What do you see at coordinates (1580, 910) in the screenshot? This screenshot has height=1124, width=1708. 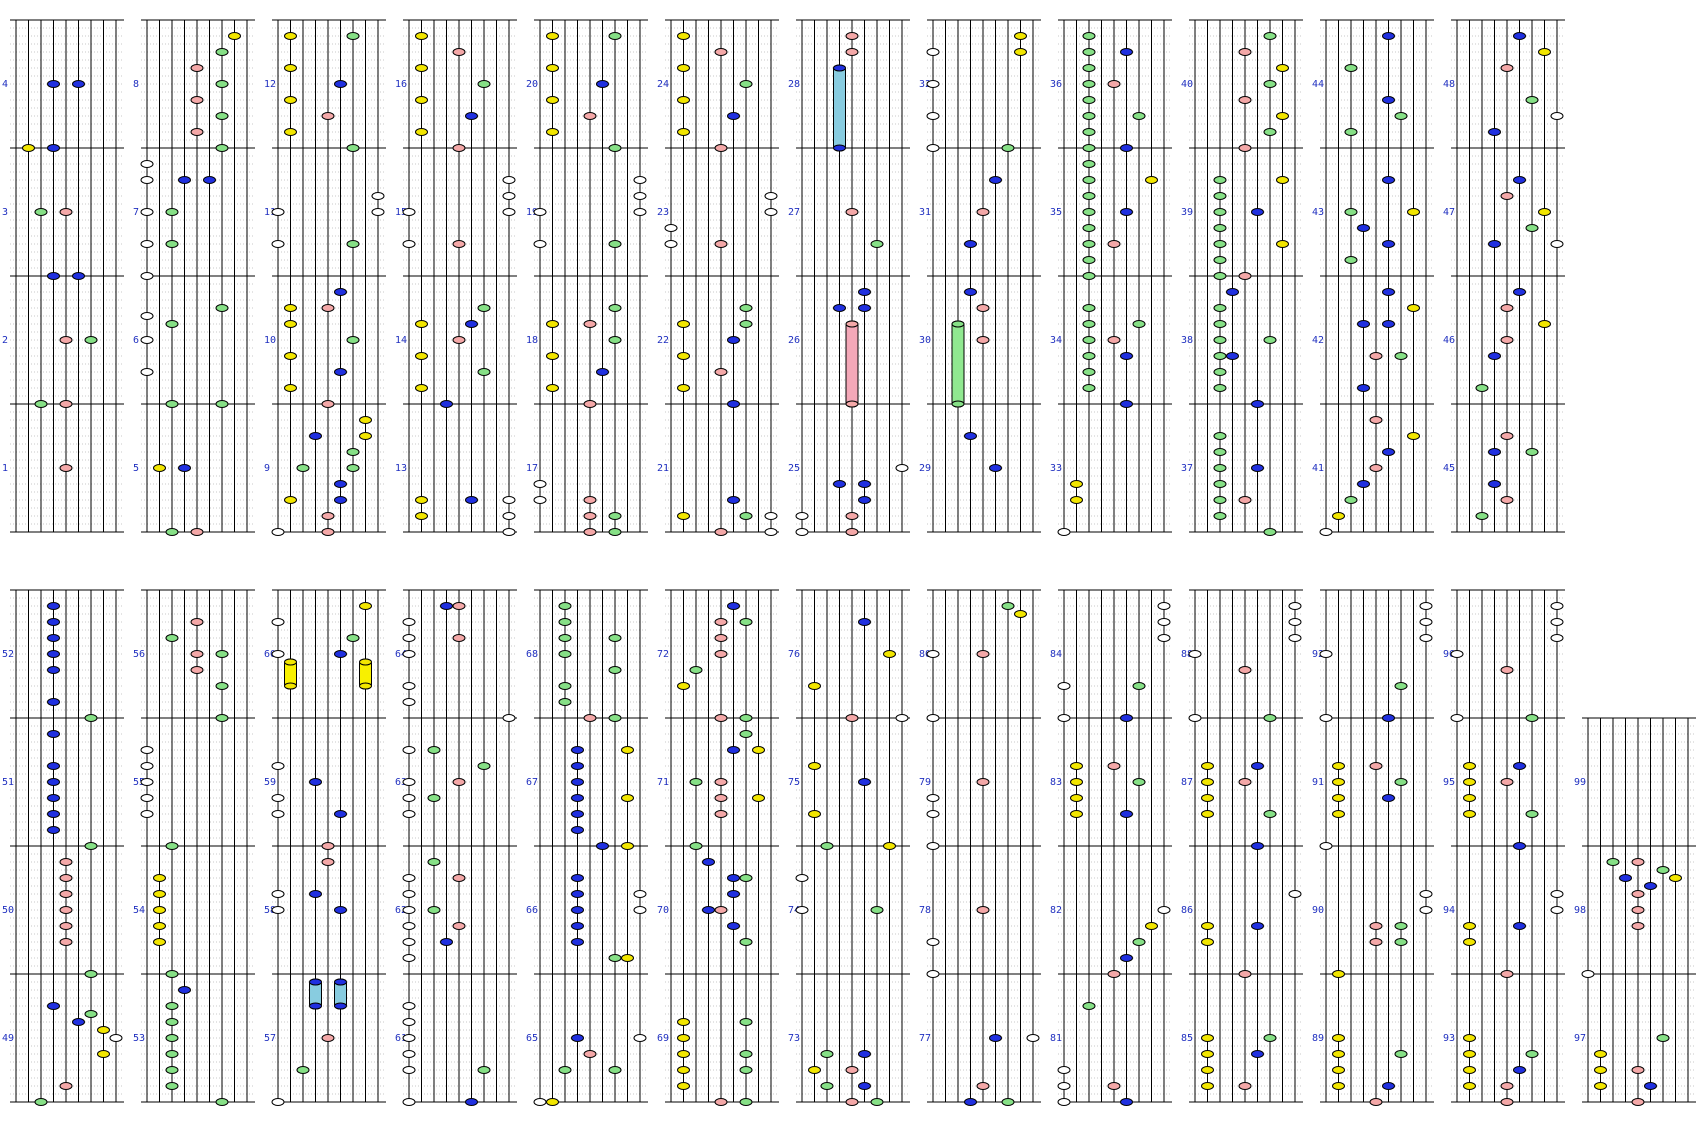 I see `measure-number: 98` at bounding box center [1580, 910].